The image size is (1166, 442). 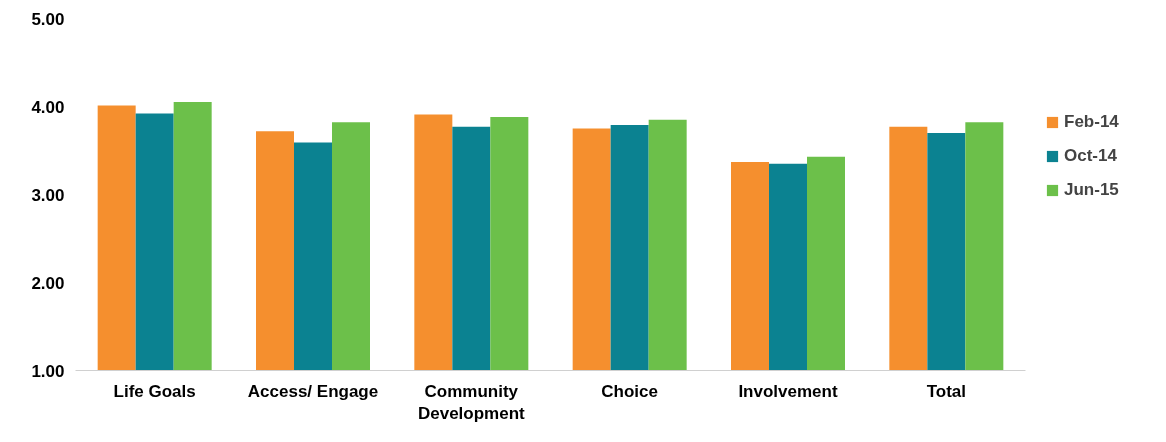 I want to click on x-tick-label: Access/ Engage, so click(x=313, y=391).